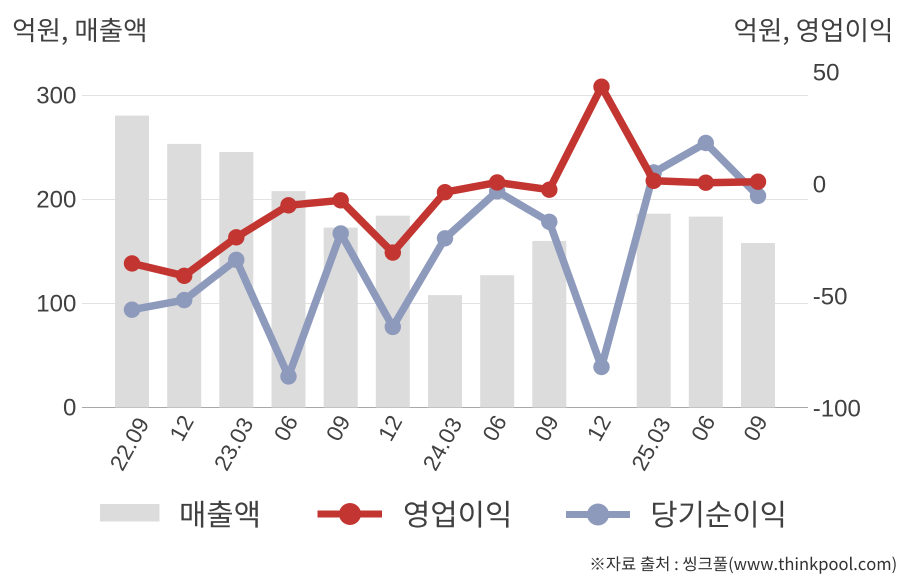 This screenshot has width=908, height=580. I want to click on svg-text: 100, so click(56, 304).